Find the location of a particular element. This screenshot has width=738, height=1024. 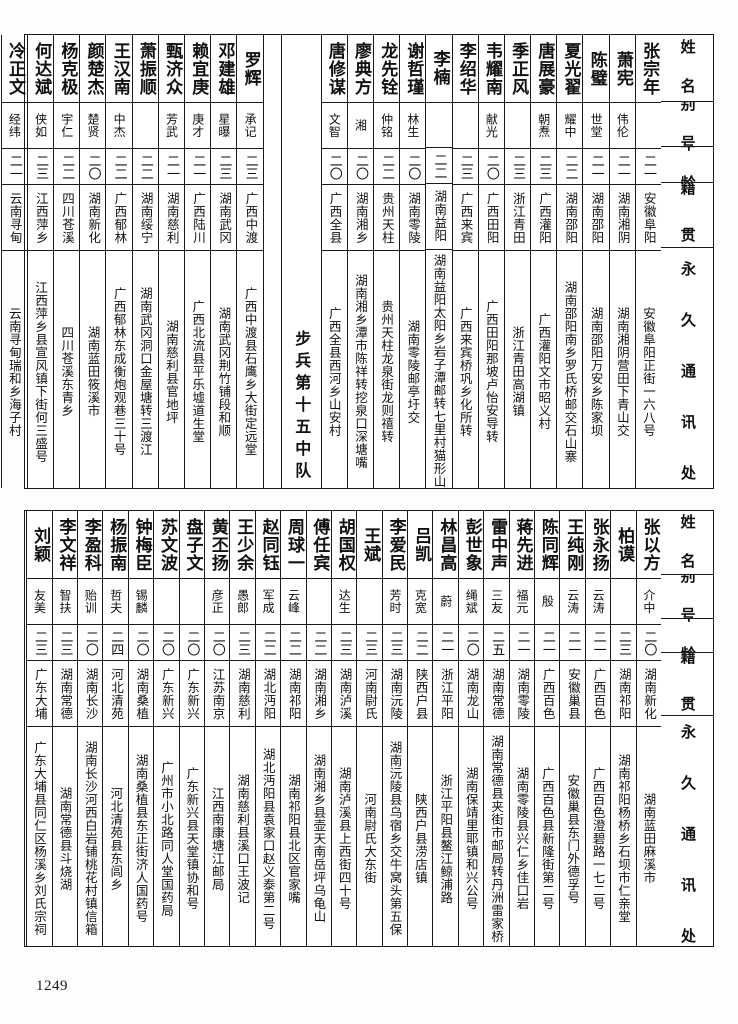

person-origin: 湖南零陵 is located at coordinates (523, 693).